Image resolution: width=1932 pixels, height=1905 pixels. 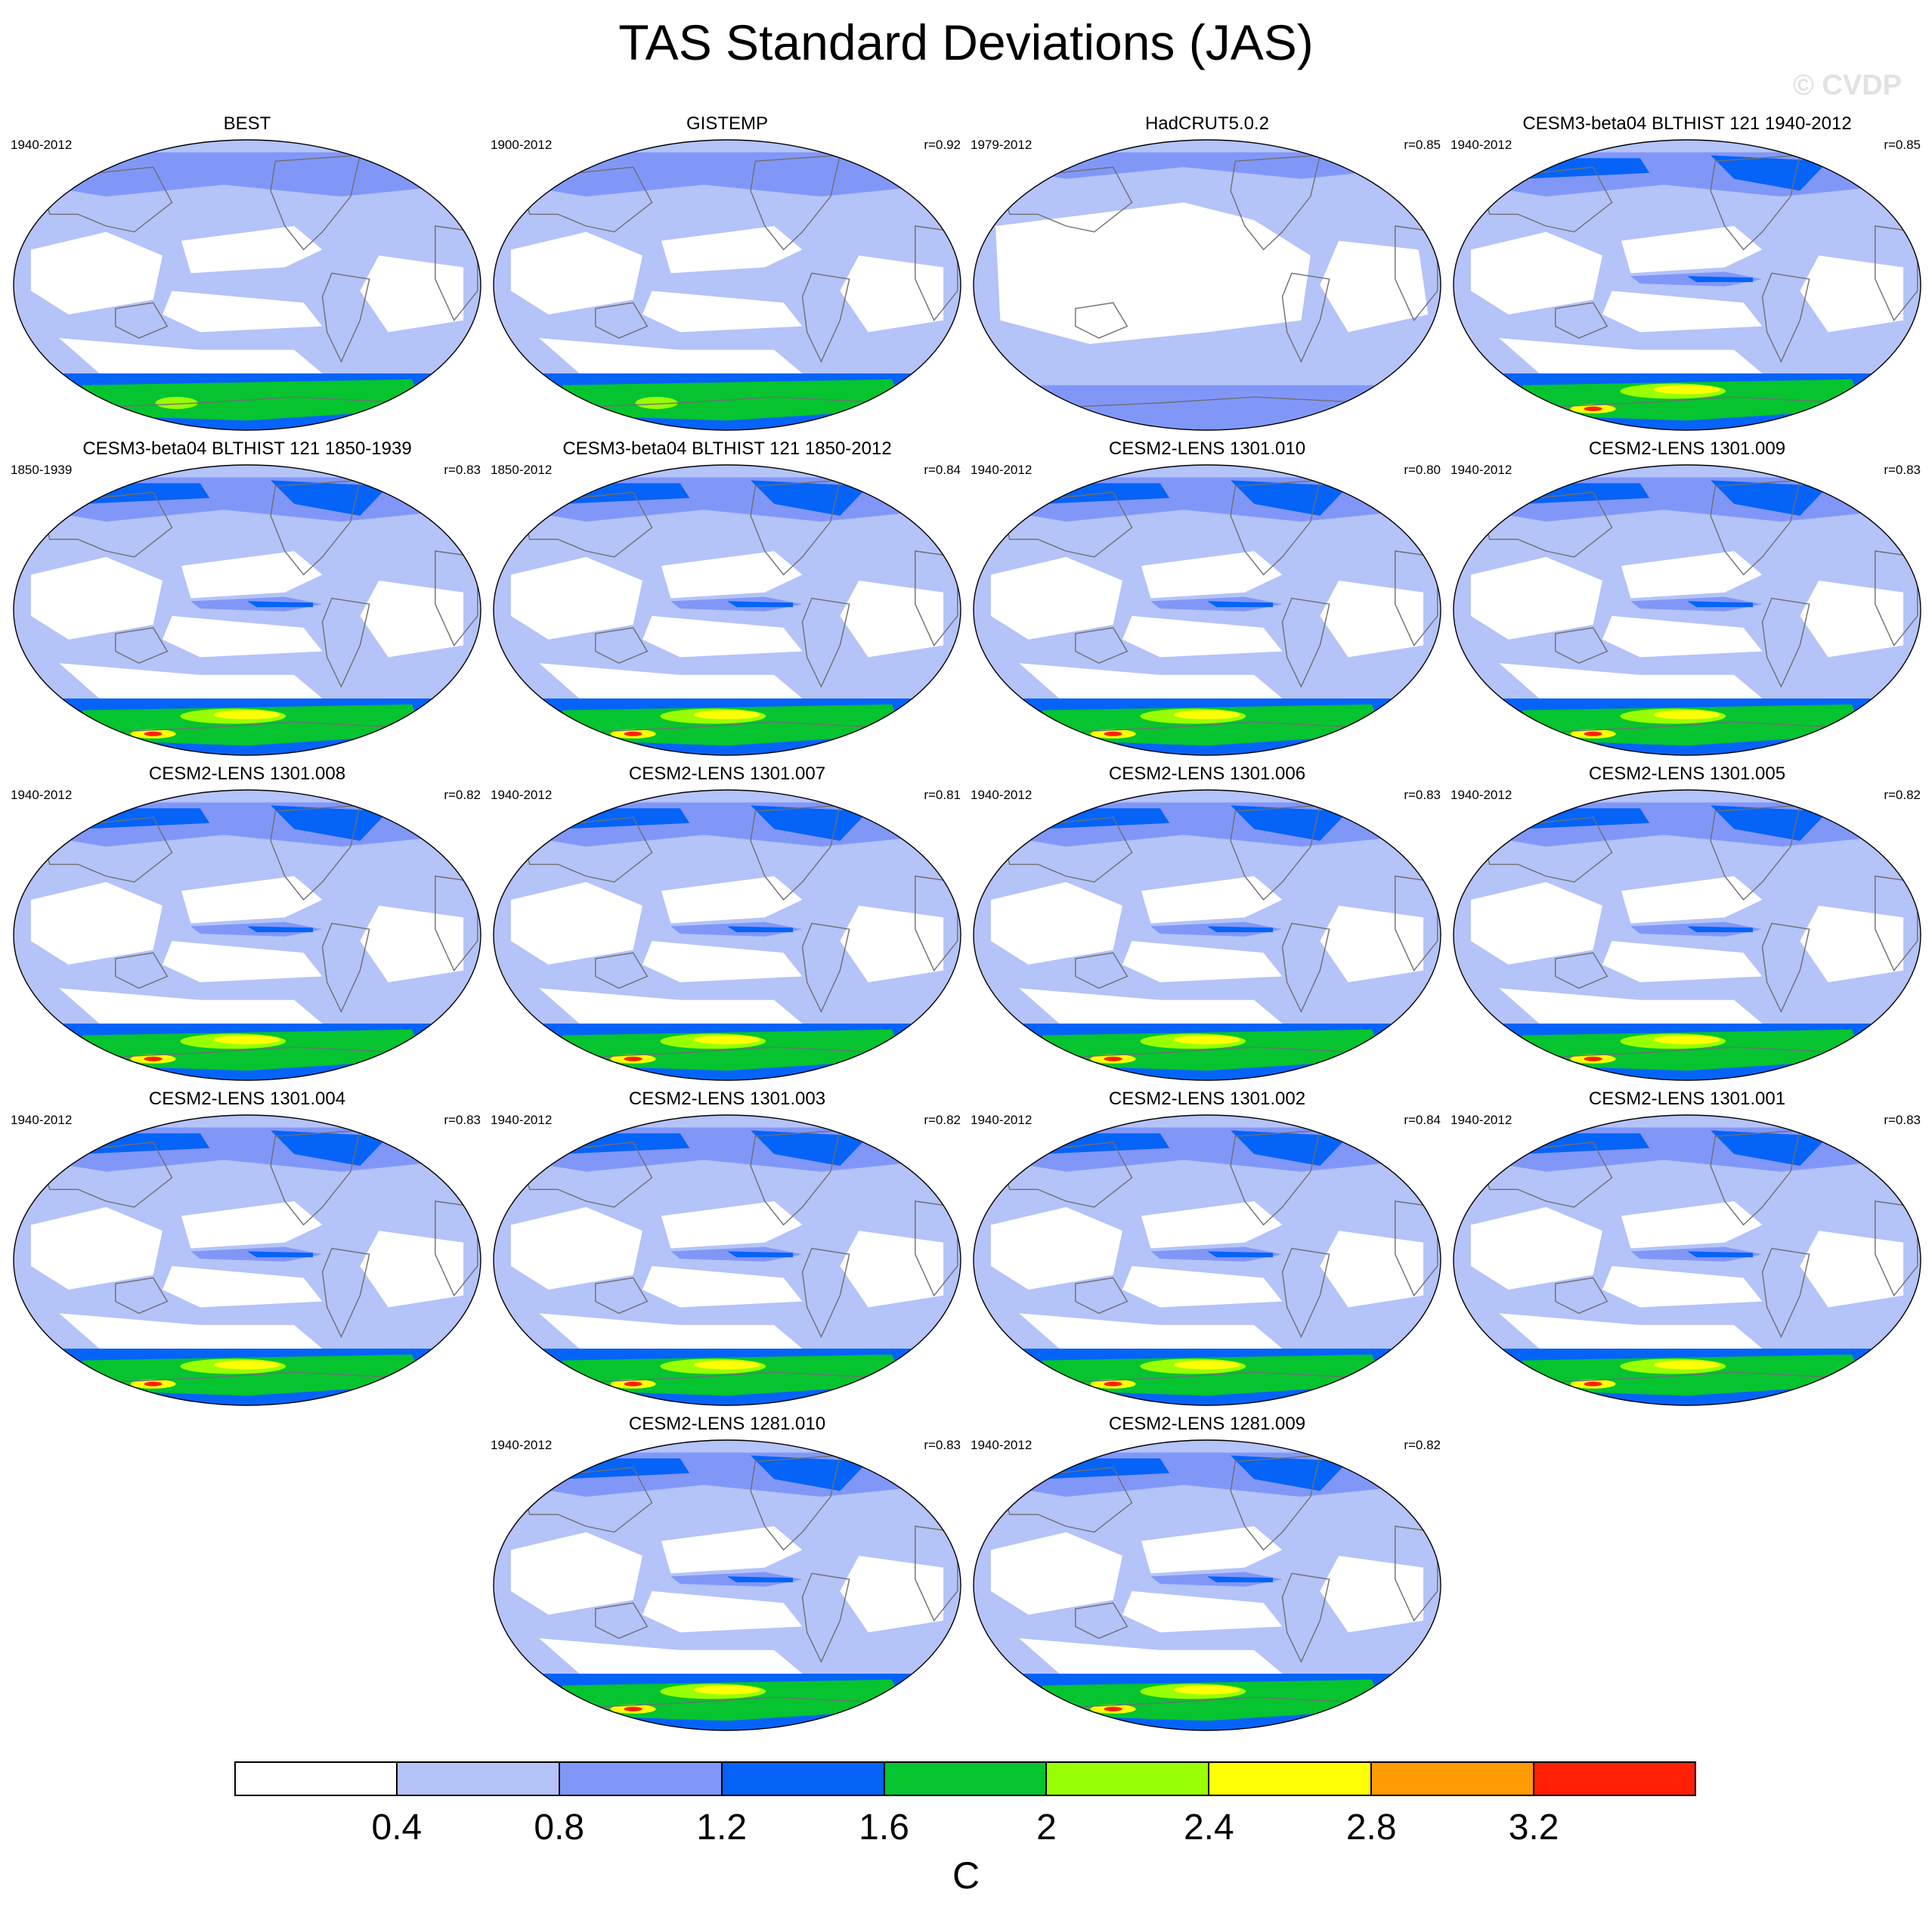 I want to click on antarctic-yellow, so click(x=1687, y=1365).